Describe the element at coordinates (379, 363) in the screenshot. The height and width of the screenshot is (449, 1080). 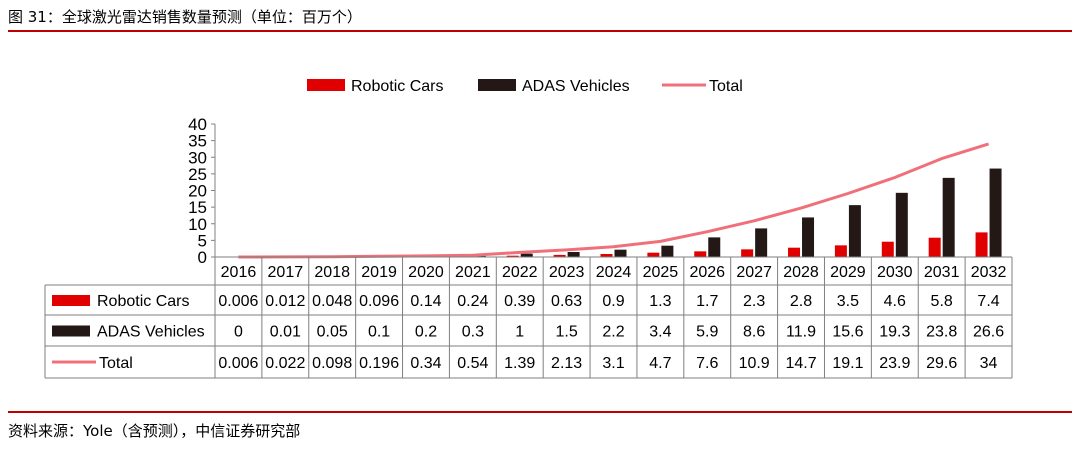
I see `data-label-total-2019: 0.196` at that location.